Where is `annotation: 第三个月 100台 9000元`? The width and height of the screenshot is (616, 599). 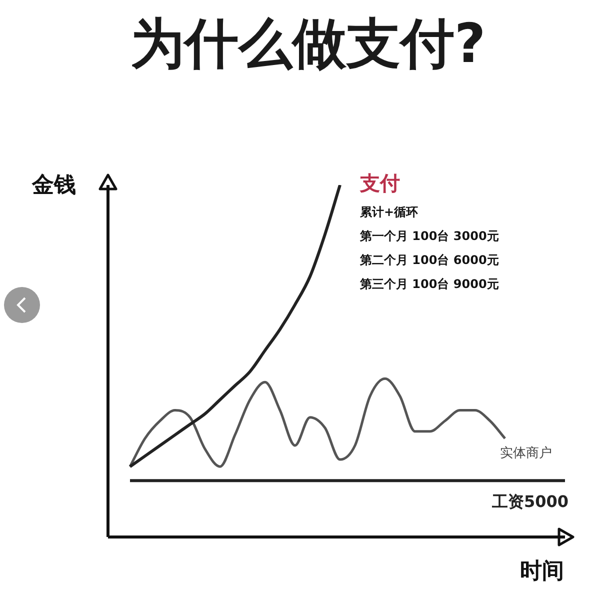
annotation: 第三个月 100台 9000元 is located at coordinates (429, 284).